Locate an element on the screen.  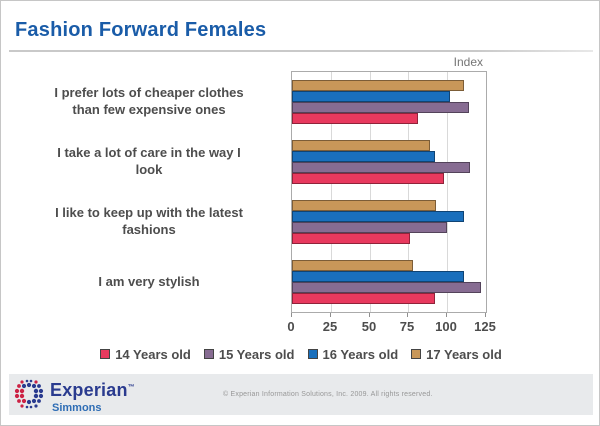
logo-simmons-text: Simmons is located at coordinates (77, 408).